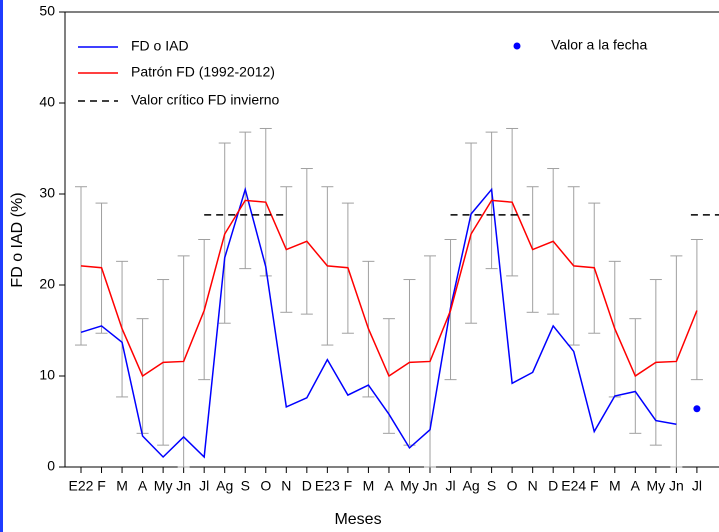  Describe the element at coordinates (47, 102) in the screenshot. I see `y-tick-label: 40` at that location.